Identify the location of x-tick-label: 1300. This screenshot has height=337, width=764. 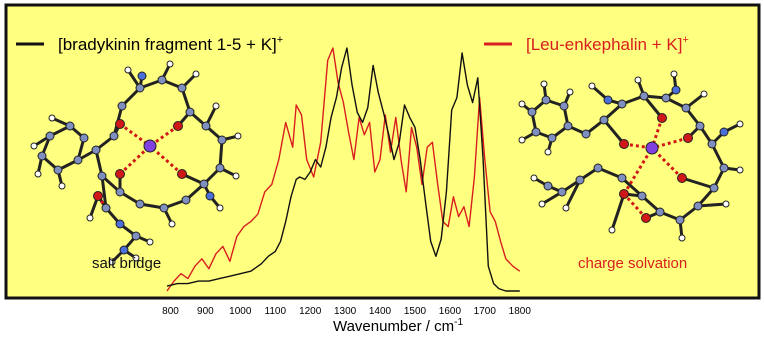
(345, 311).